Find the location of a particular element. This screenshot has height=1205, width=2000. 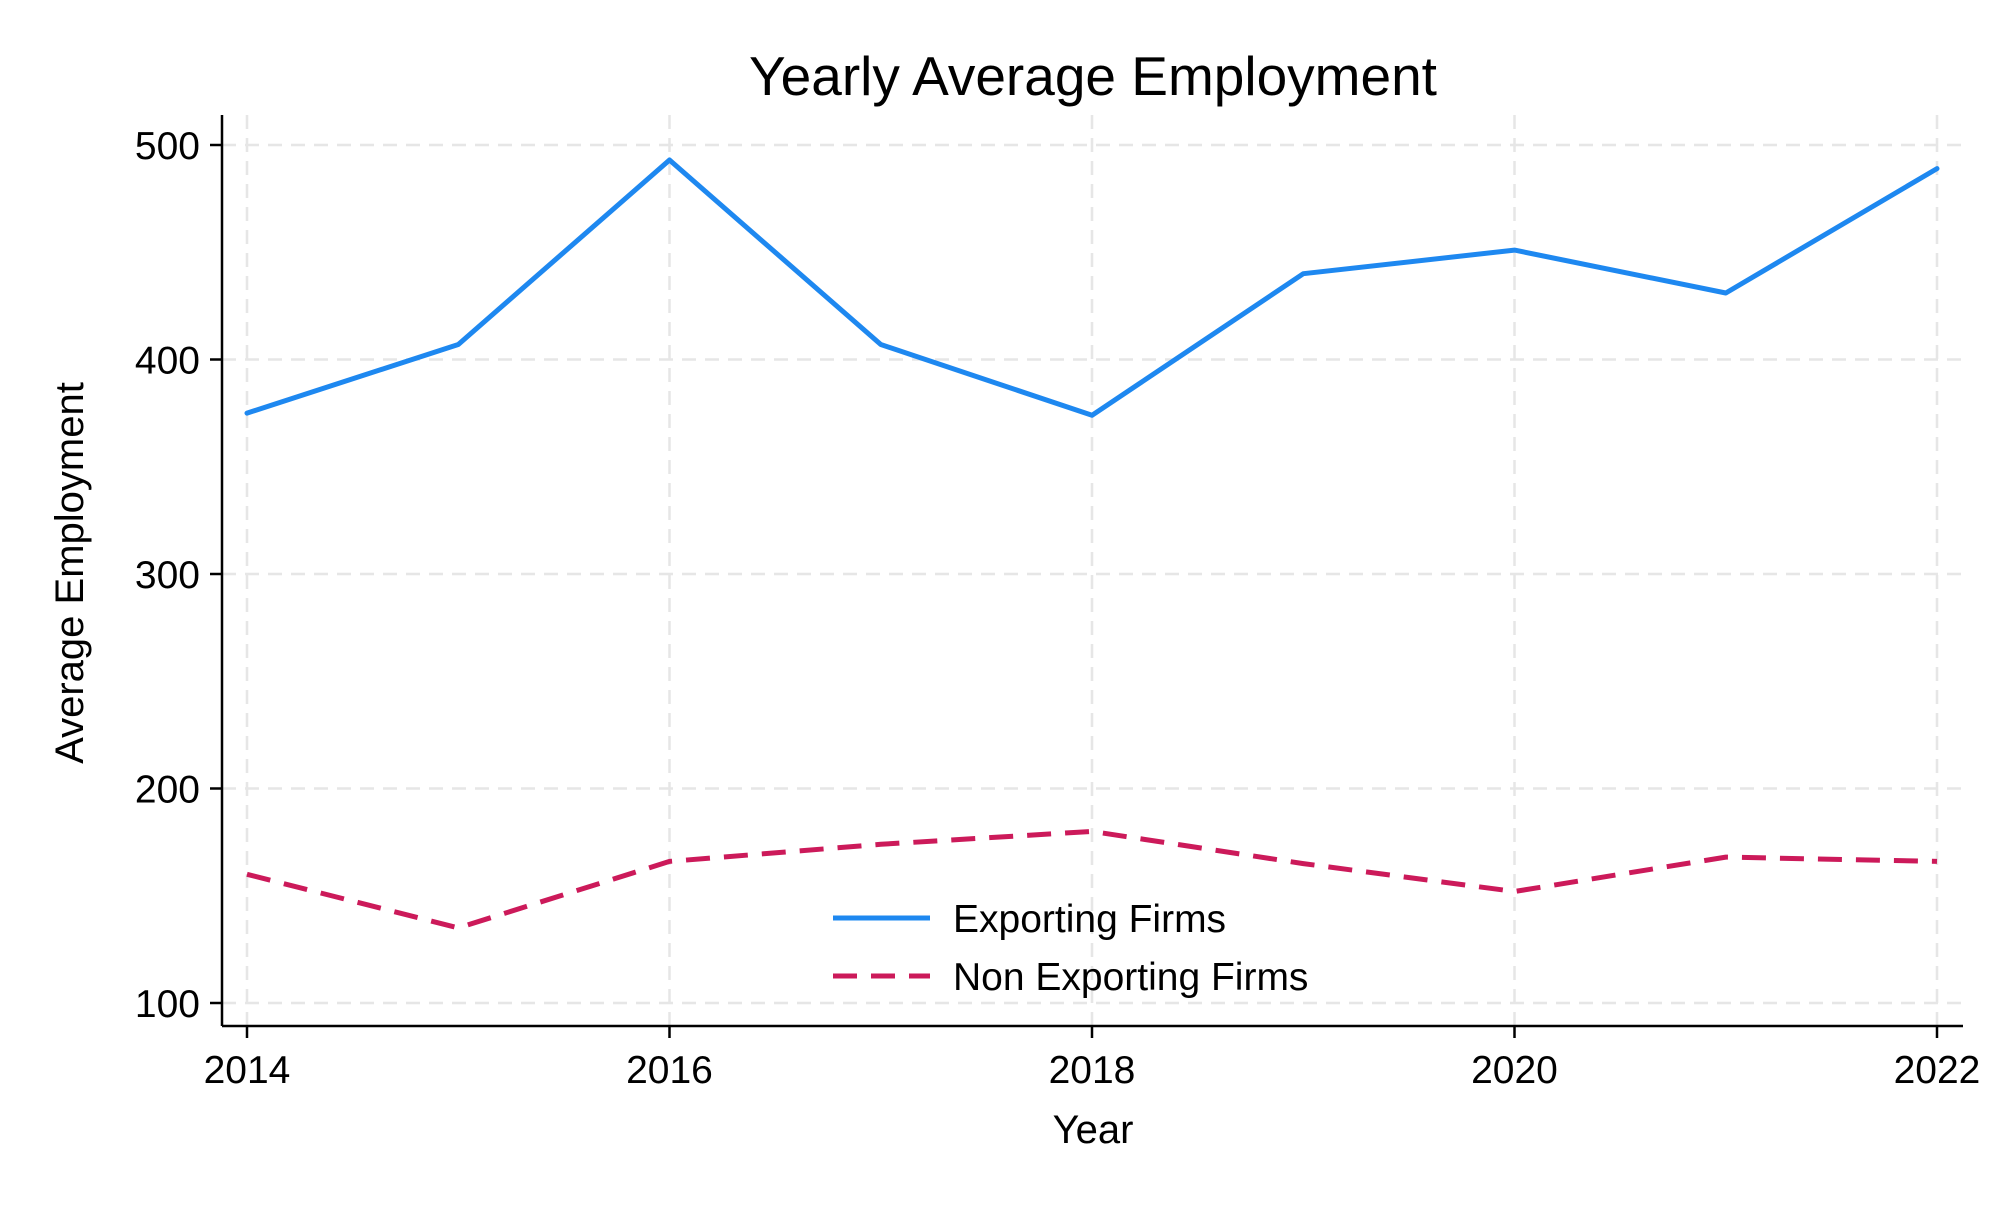

y-tick-label-100: 100 is located at coordinates (167, 1004).